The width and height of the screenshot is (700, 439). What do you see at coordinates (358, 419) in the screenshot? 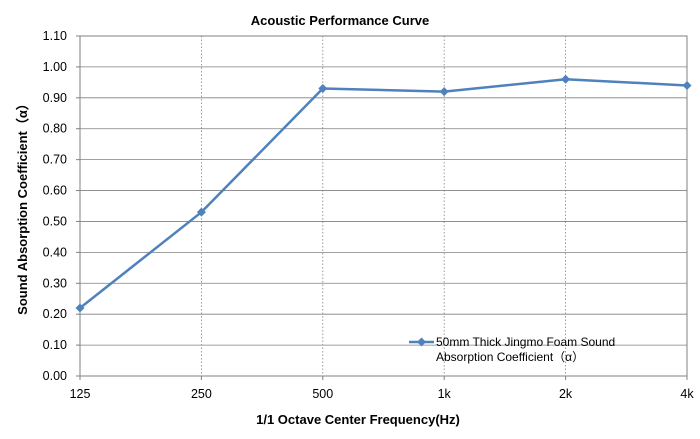
I see `x-axis-title: 1/1 Octave Center Frequency(Hz)` at bounding box center [358, 419].